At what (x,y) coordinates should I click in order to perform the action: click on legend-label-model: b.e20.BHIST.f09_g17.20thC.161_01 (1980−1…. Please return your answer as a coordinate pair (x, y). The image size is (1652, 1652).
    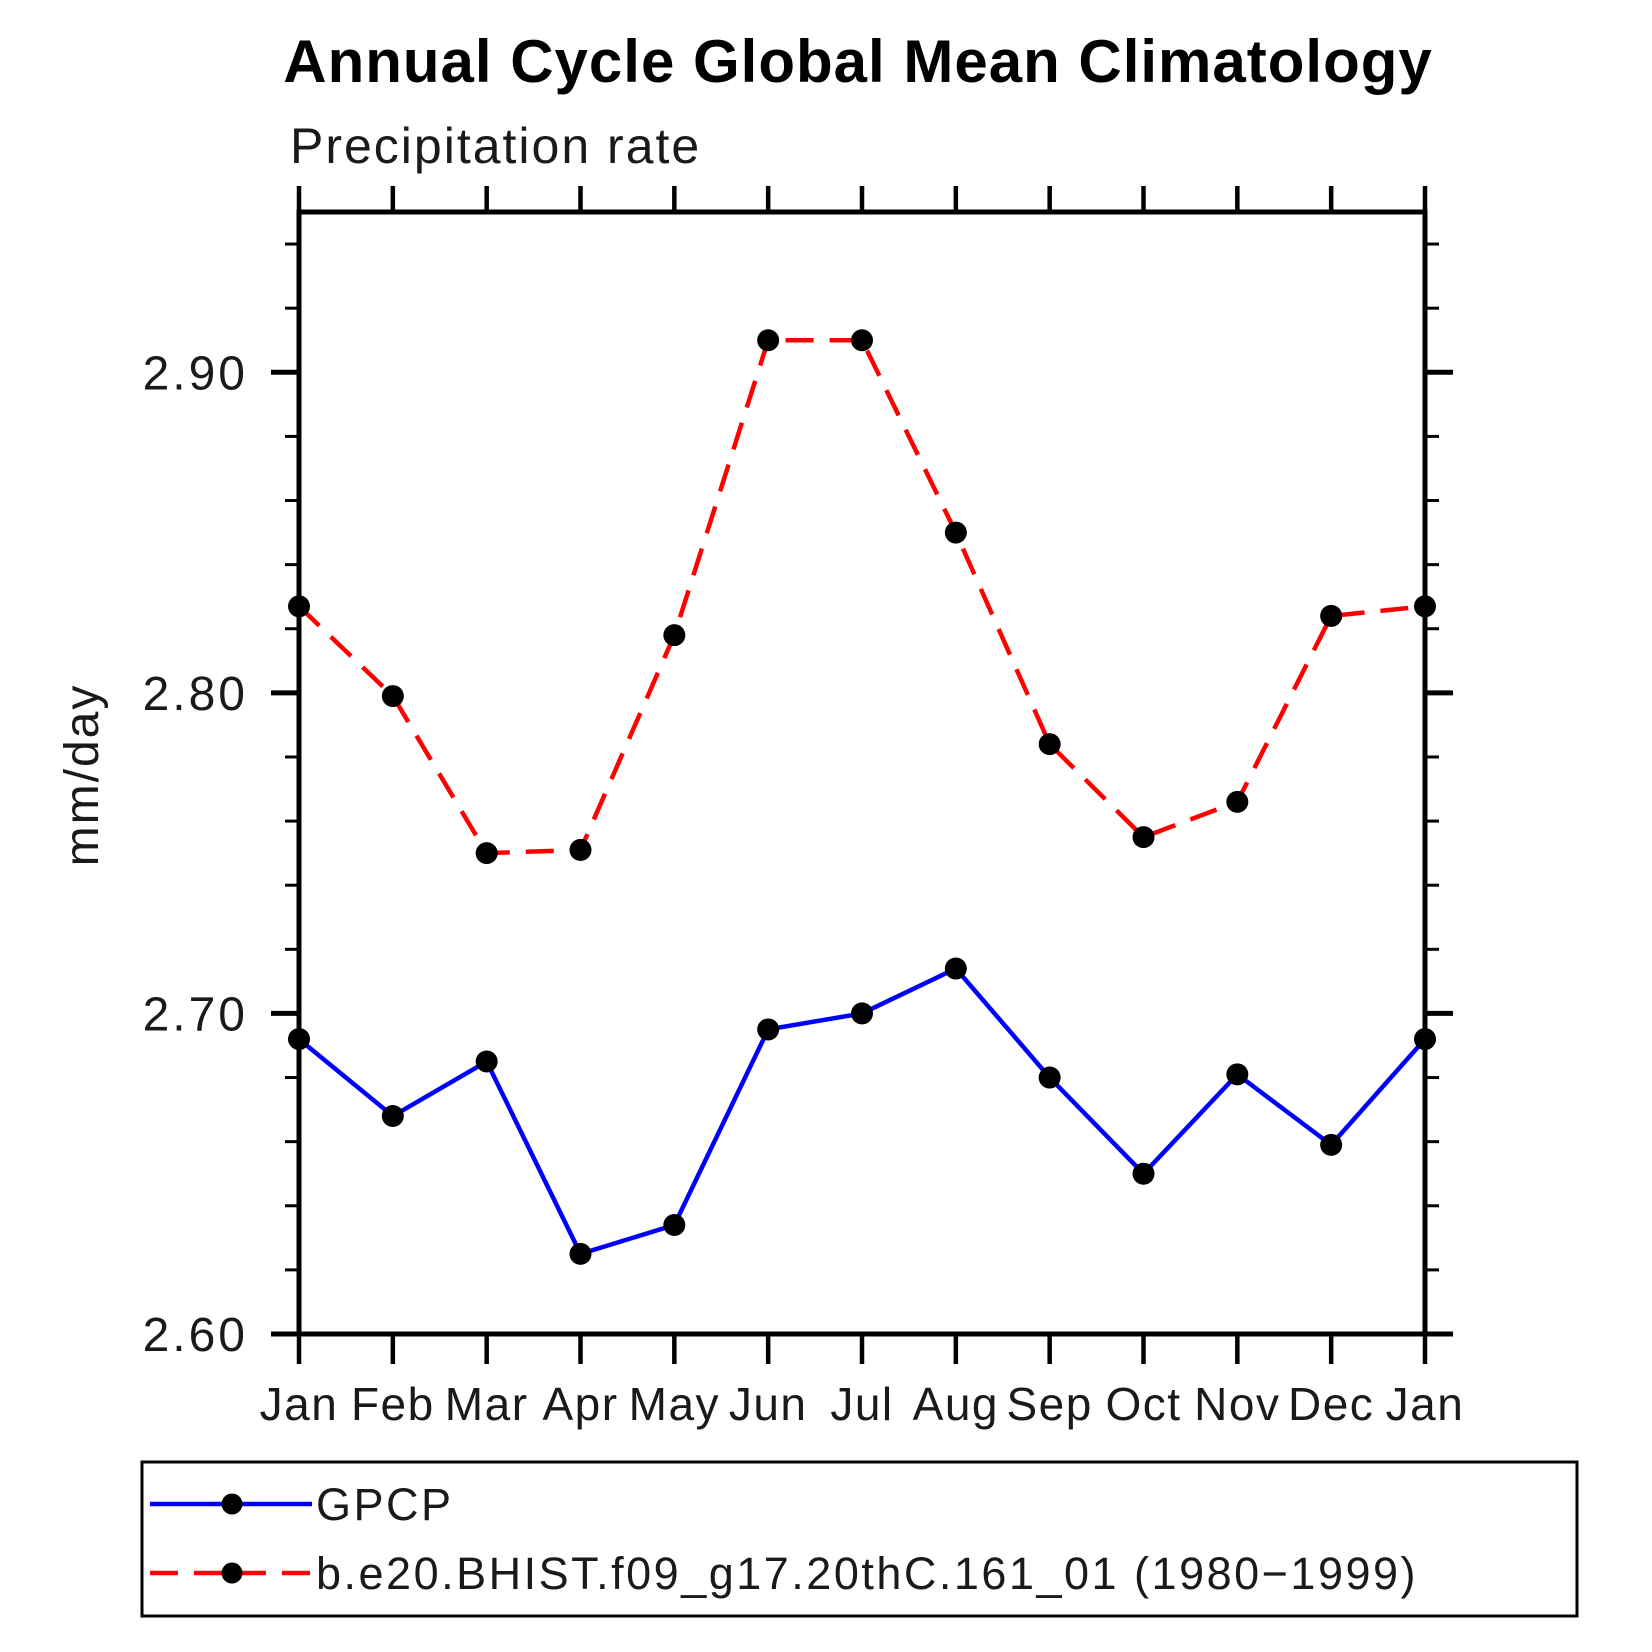
    Looking at the image, I should click on (867, 1573).